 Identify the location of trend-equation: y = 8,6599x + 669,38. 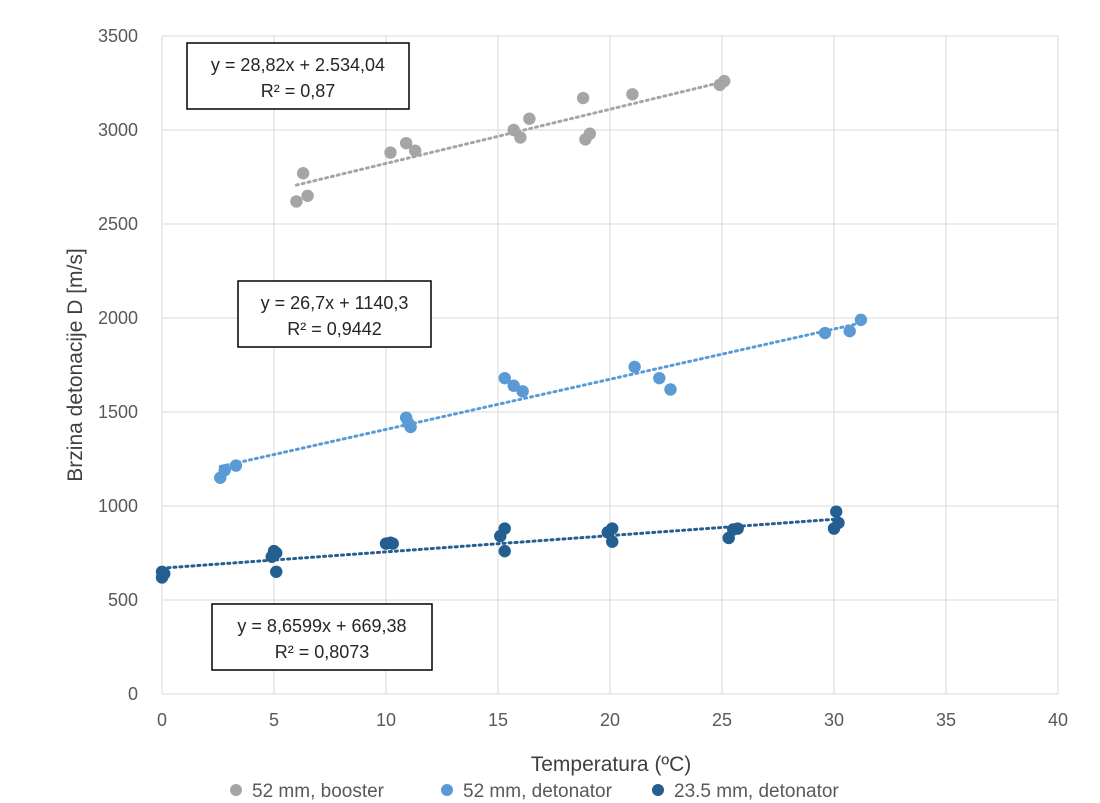
(321, 626).